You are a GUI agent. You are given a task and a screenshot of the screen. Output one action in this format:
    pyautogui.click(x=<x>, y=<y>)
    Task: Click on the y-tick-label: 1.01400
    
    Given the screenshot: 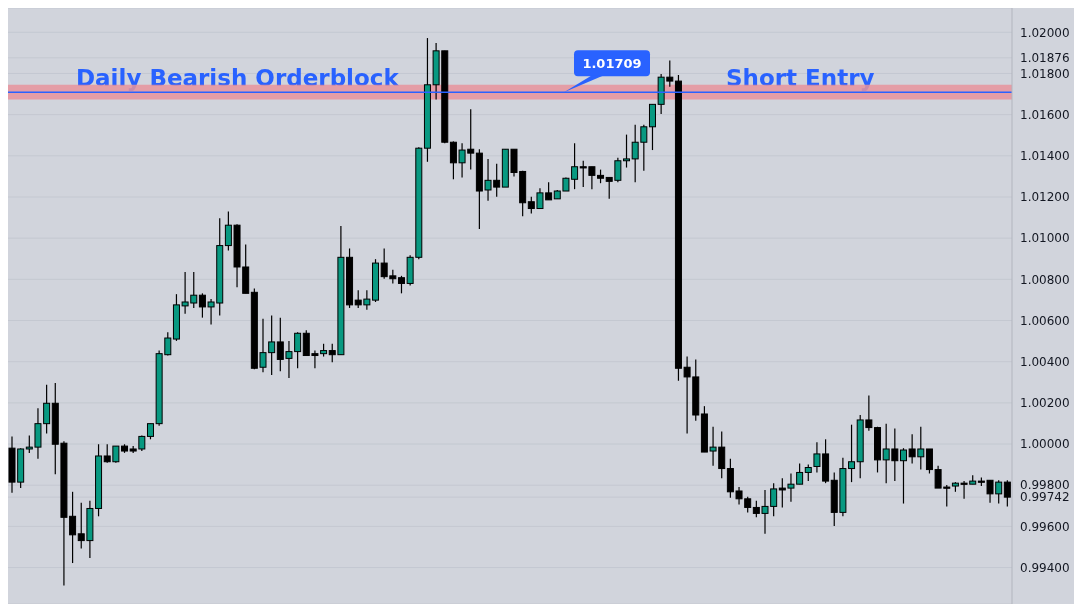 What is the action you would take?
    pyautogui.click(x=1045, y=156)
    